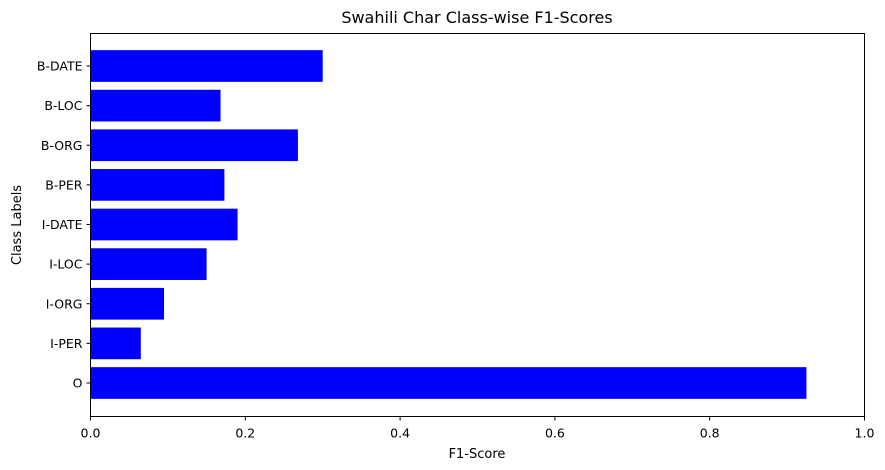 Image resolution: width=885 pixels, height=470 pixels. I want to click on bar-b-loc, so click(155, 105).